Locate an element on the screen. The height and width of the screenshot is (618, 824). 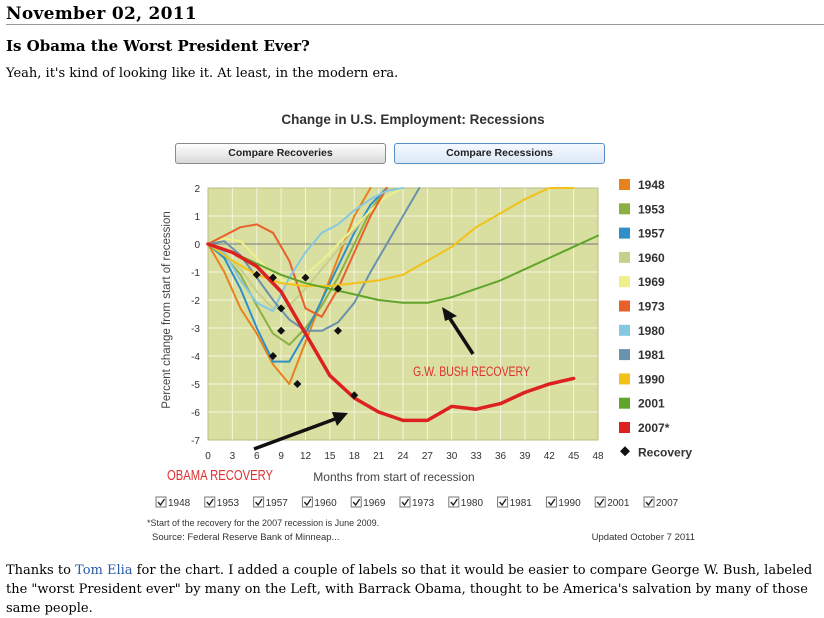
checkbox-label-1981: 1981 is located at coordinates (521, 503).